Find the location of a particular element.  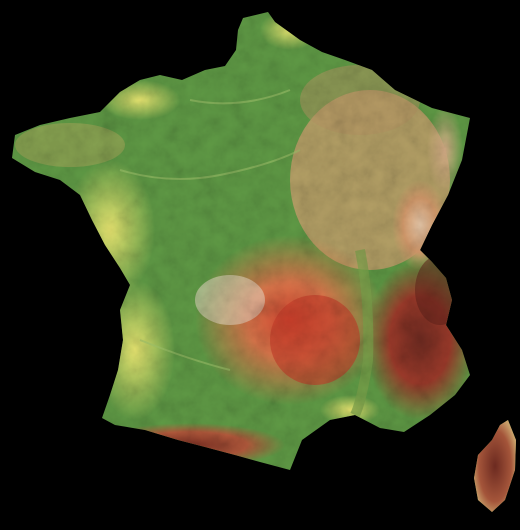

corsica is located at coordinates (495, 466).